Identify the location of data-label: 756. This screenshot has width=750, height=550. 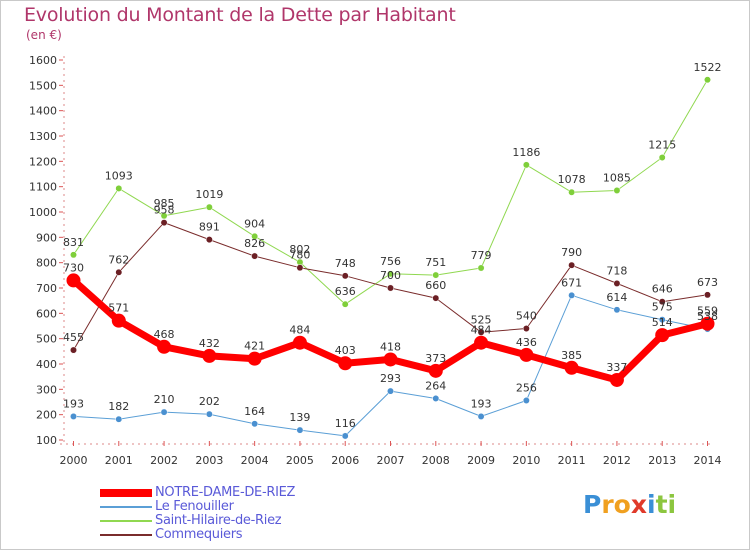
(390, 261).